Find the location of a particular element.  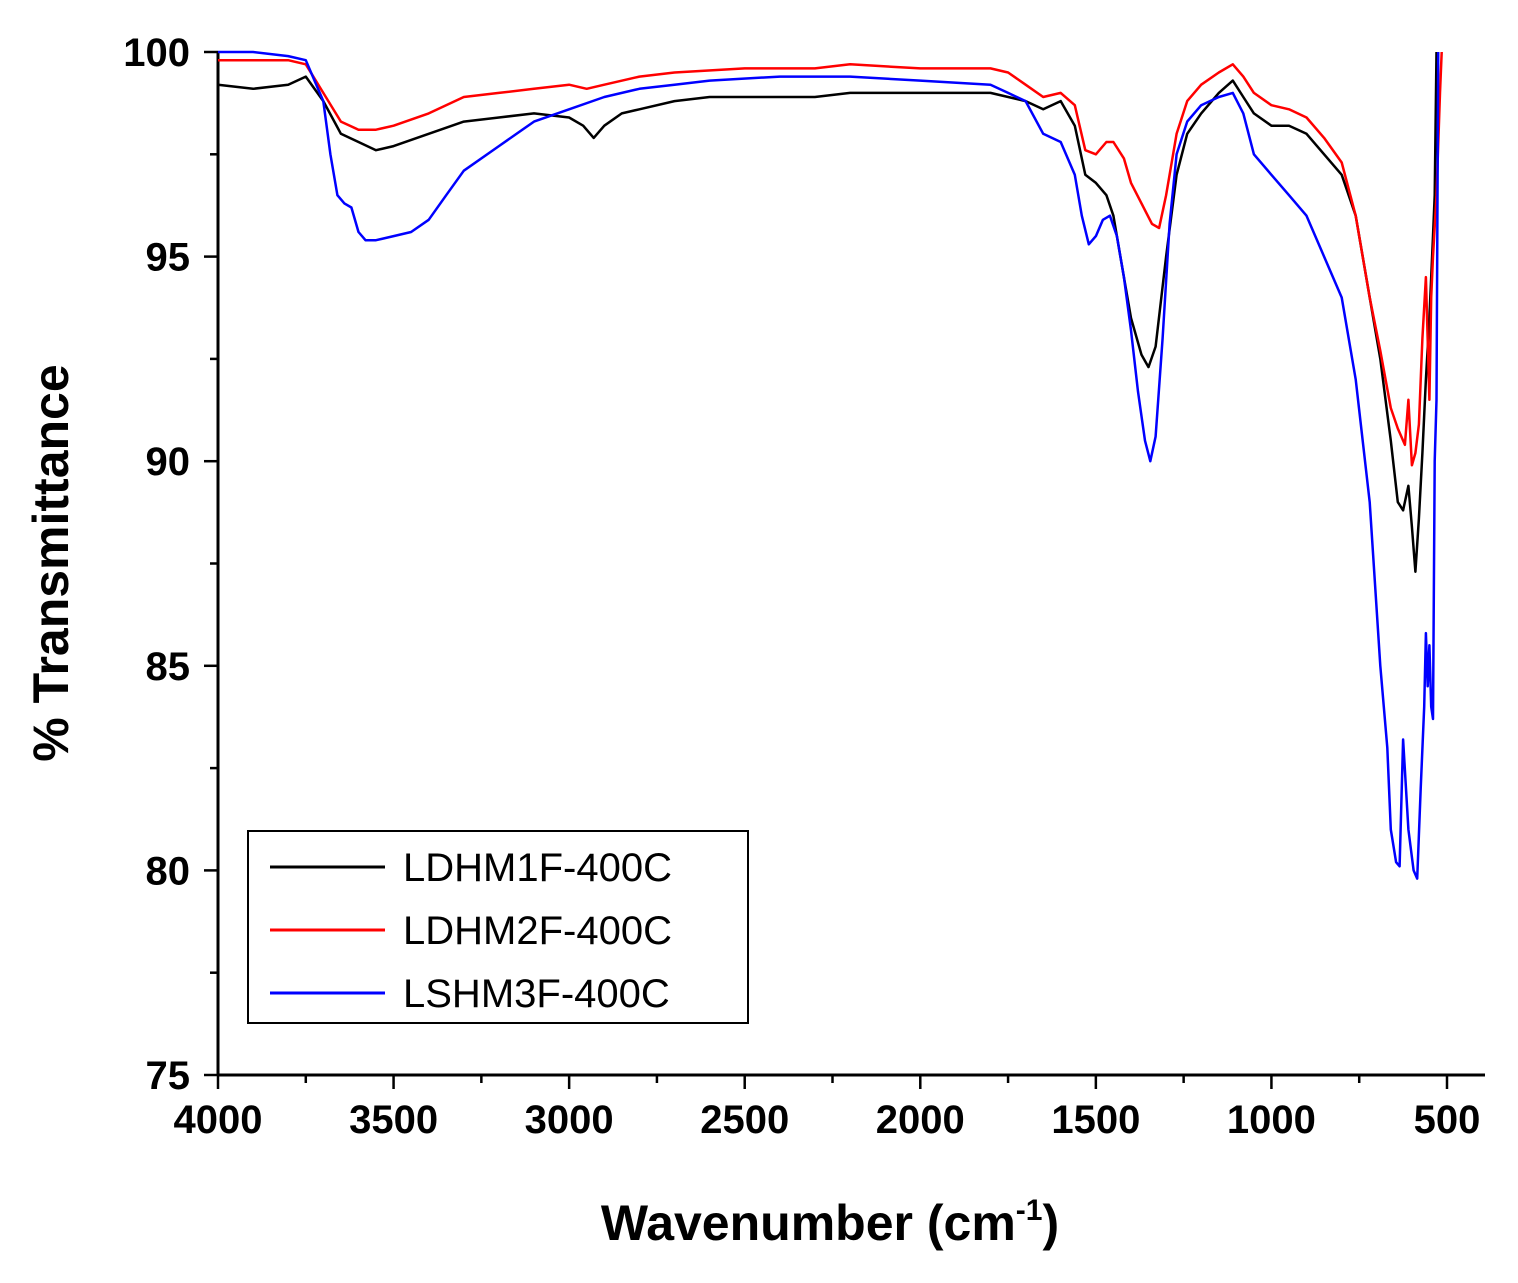

x-tick-label: 2000 is located at coordinates (920, 1120).